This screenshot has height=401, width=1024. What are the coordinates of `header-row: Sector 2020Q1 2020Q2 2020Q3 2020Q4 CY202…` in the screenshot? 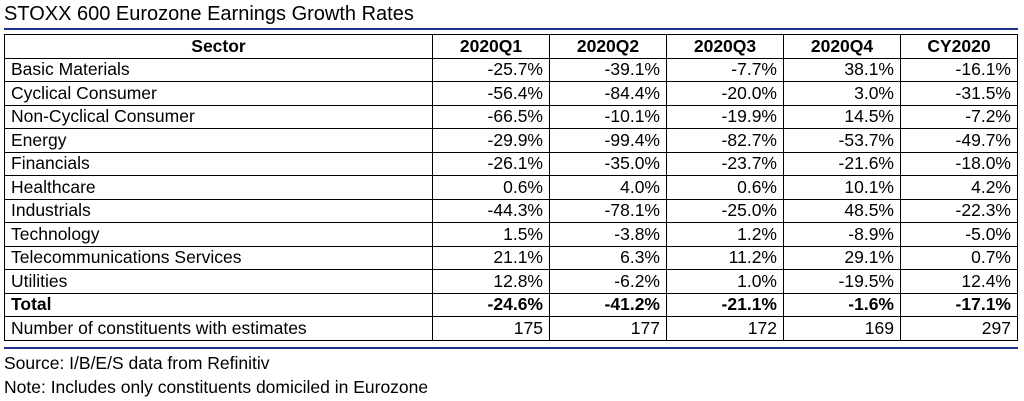 It's located at (511, 46).